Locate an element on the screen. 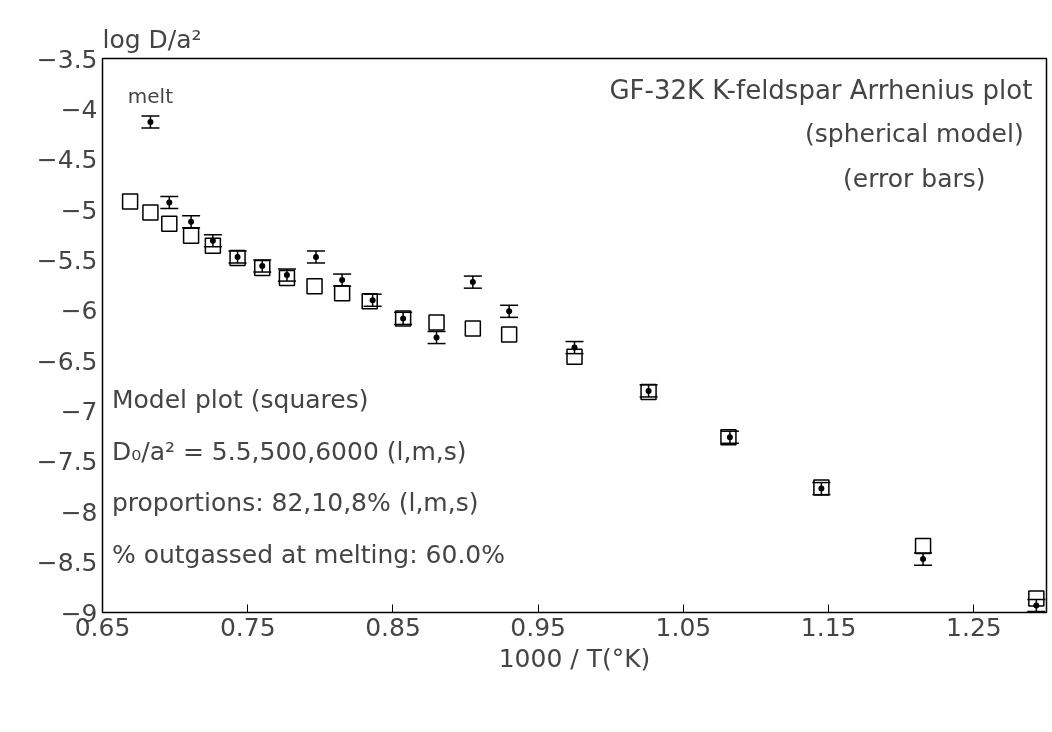  text: (spherical model) is located at coordinates (914, 134).